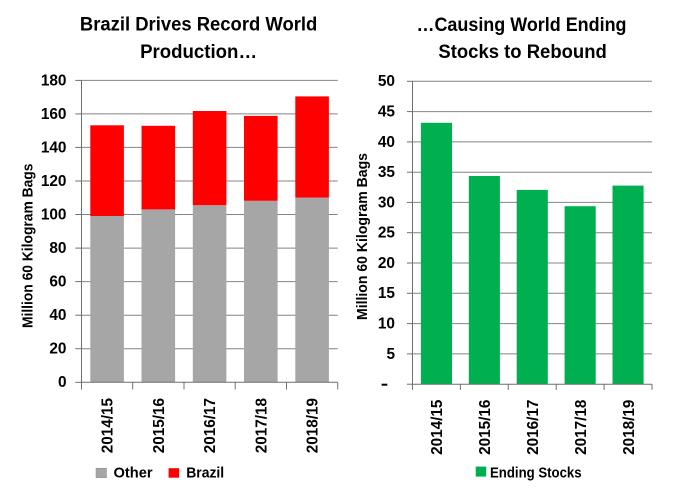  What do you see at coordinates (387, 293) in the screenshot?
I see `svg-text: 15` at bounding box center [387, 293].